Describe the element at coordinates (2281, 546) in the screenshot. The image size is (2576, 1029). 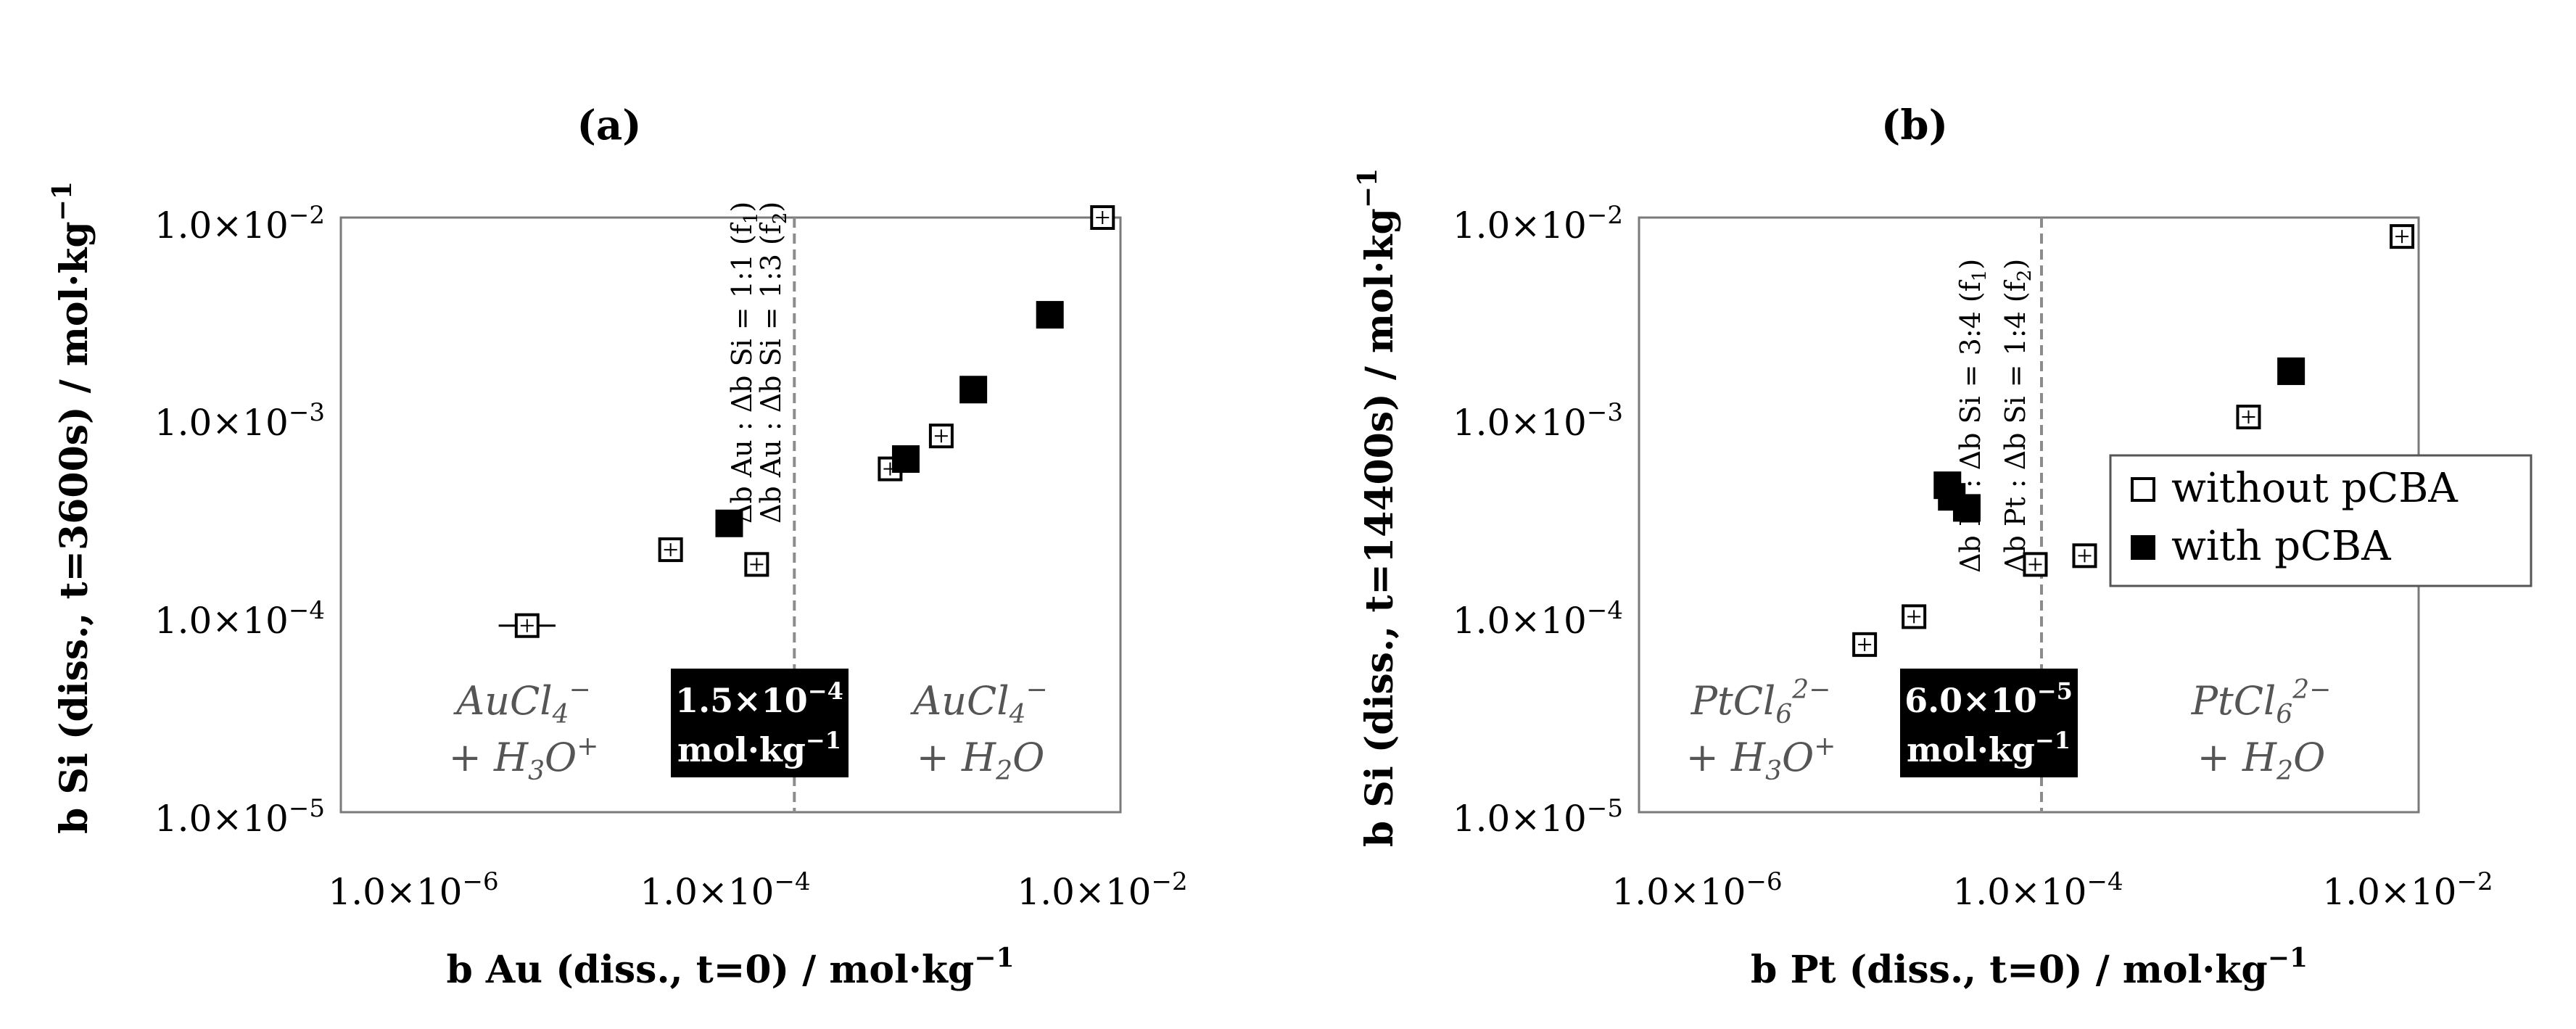
I see `legend-label: with pCBA` at that location.